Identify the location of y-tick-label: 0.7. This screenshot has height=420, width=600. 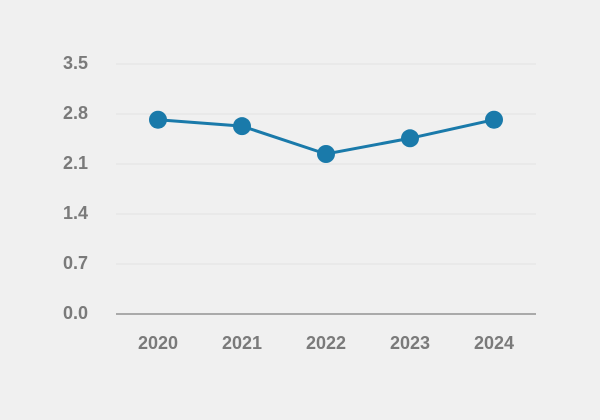
(75, 263).